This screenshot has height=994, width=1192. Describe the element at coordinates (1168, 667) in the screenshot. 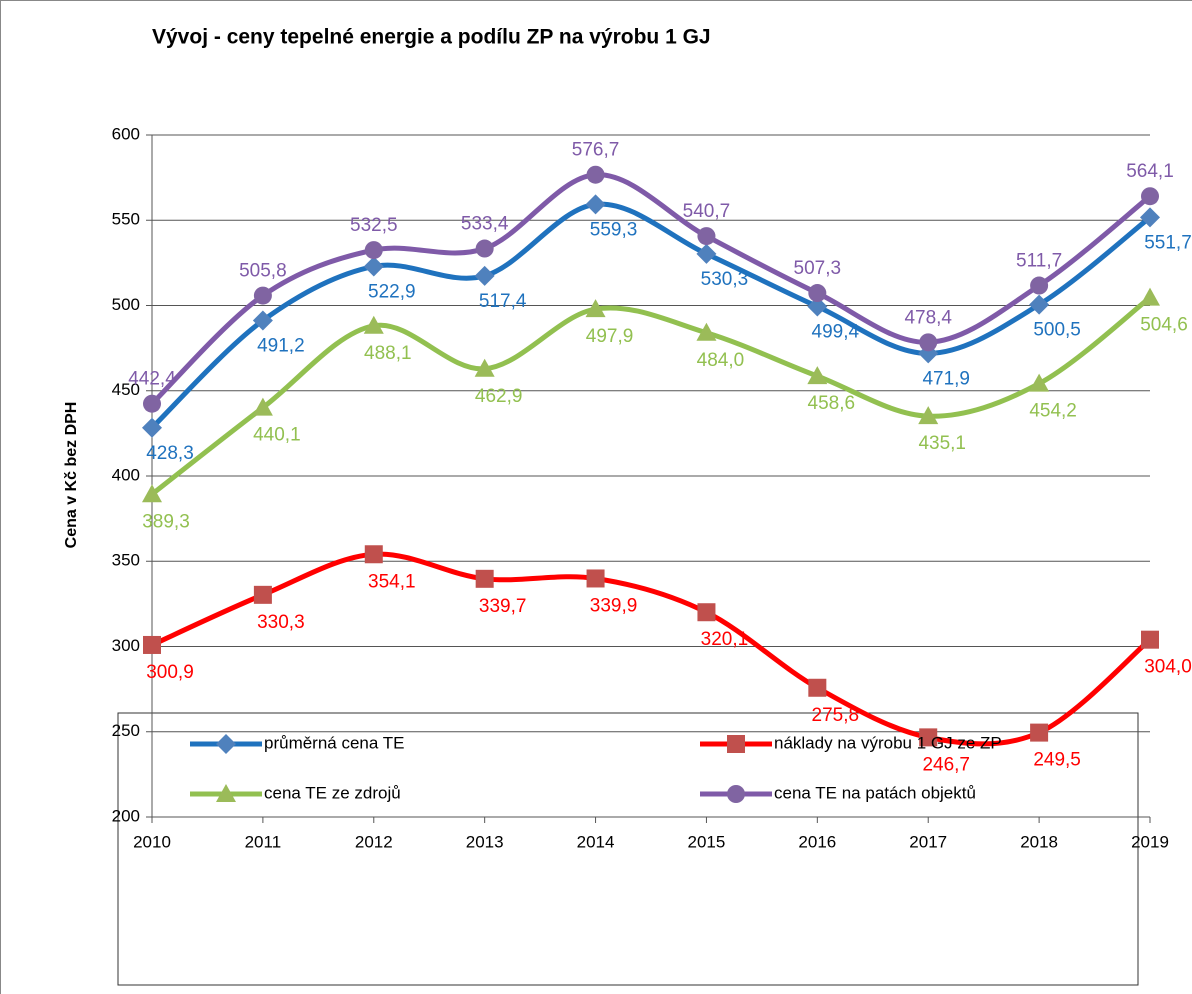

I see `data-label: 304,0` at that location.